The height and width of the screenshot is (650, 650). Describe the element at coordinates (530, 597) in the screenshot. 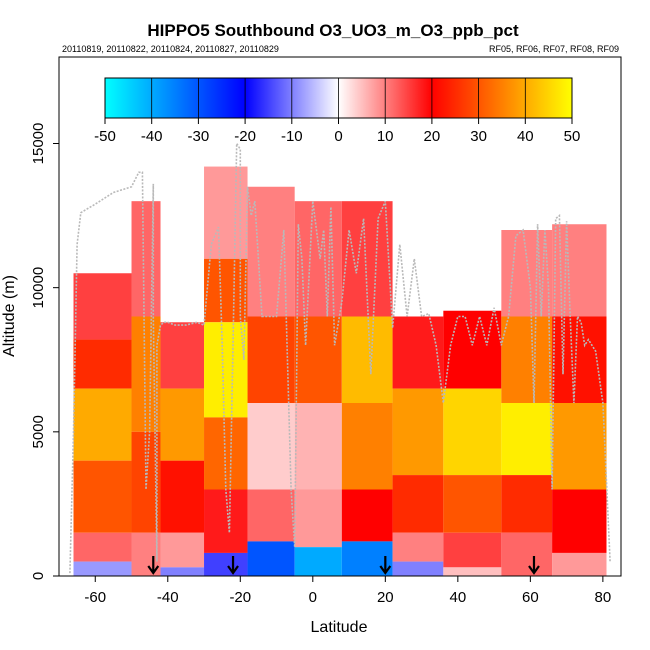

I see `x-tick-label: 60` at that location.